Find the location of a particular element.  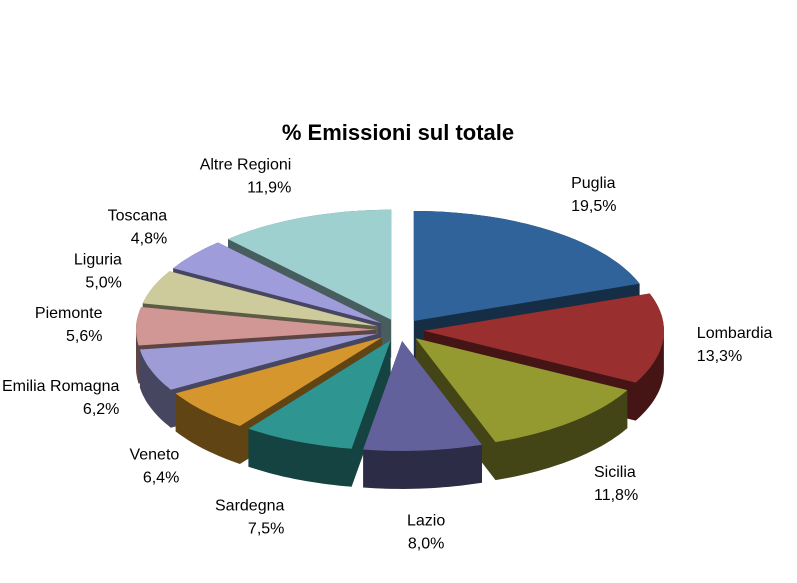

slice-label: Emilia Romagna is located at coordinates (60, 386).